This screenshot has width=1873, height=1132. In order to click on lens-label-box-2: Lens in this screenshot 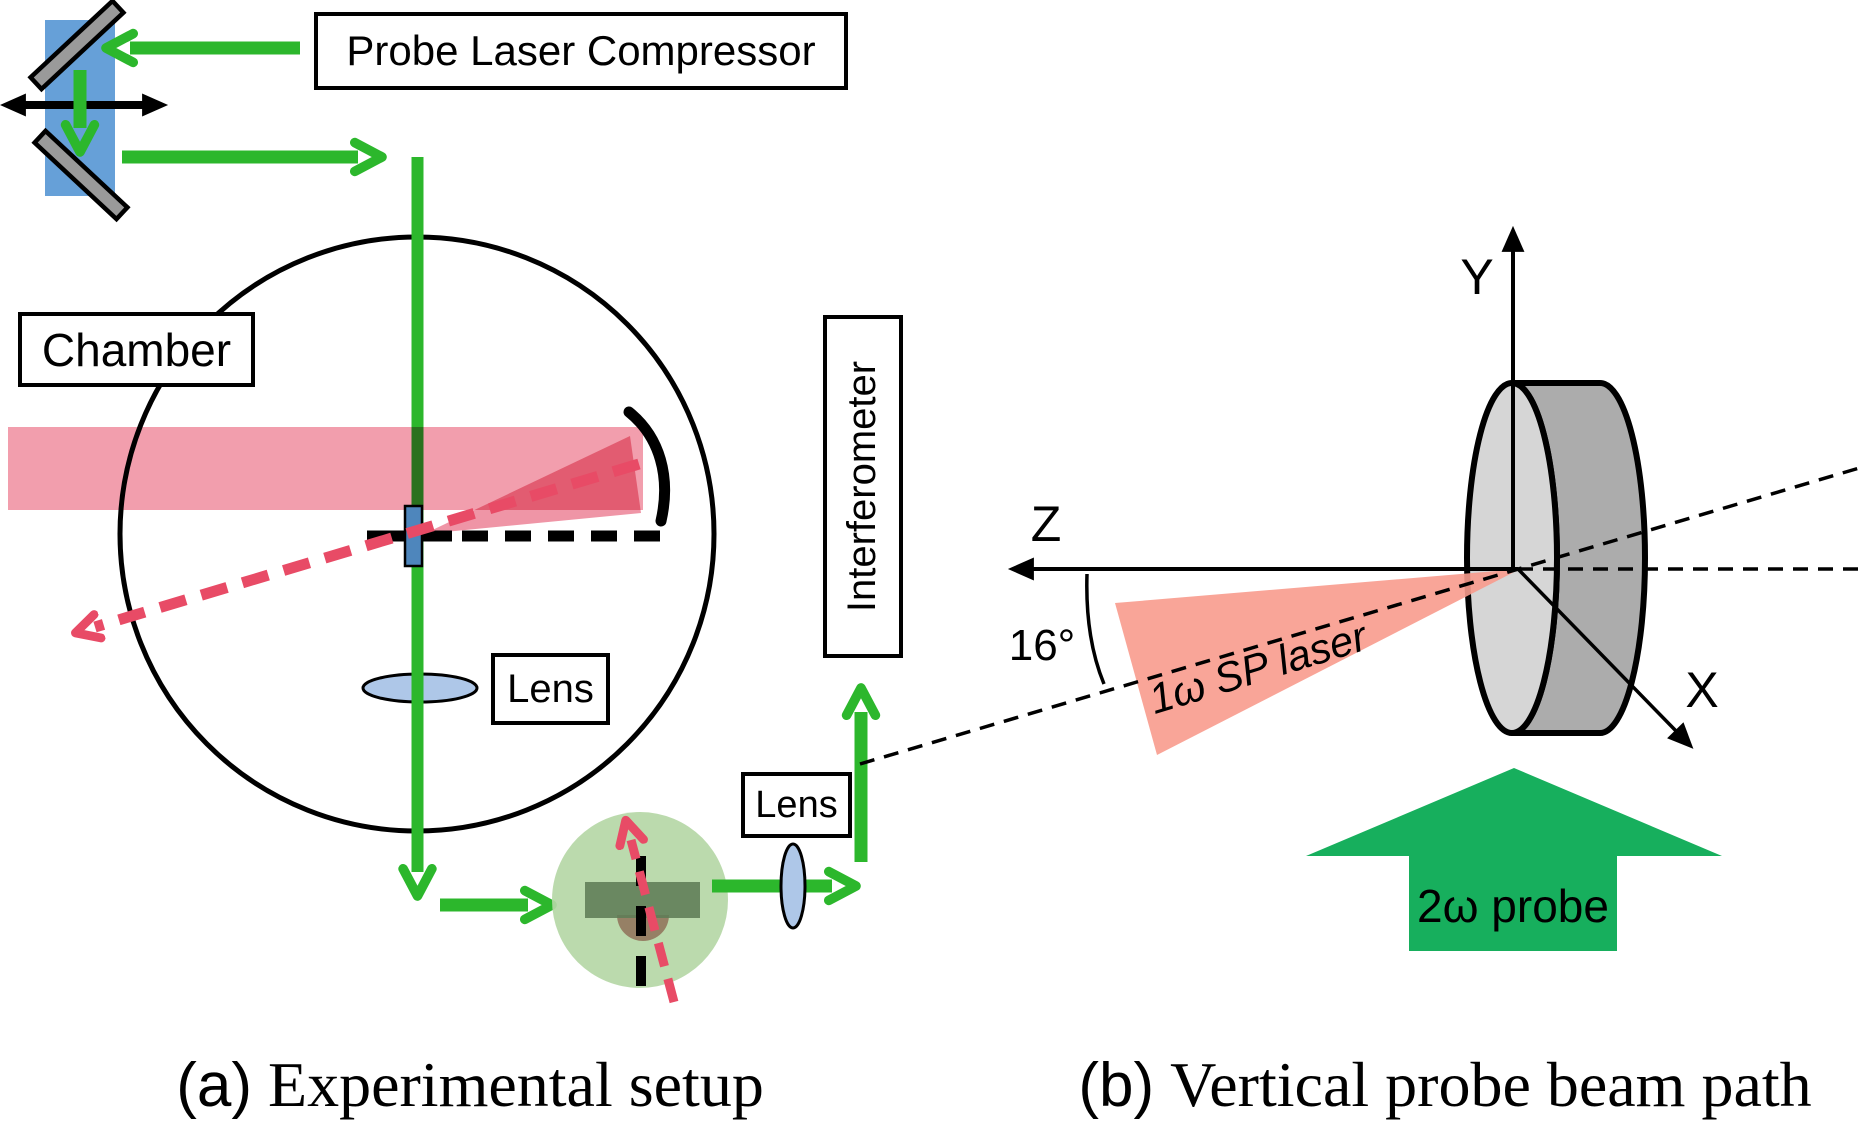, I will do `click(796, 805)`.